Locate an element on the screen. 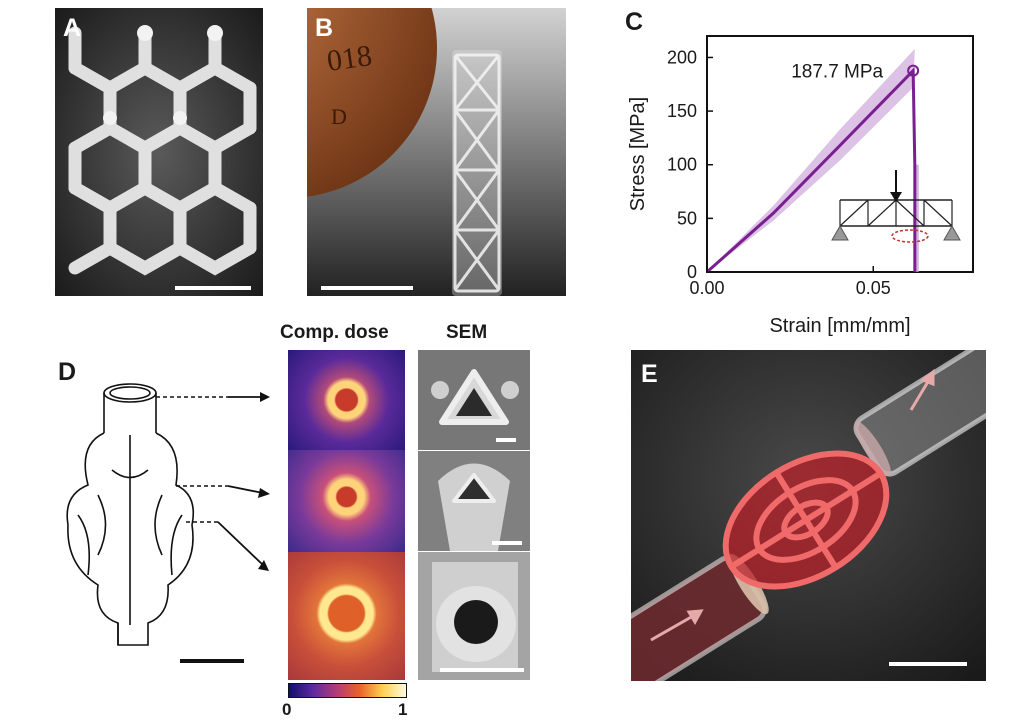 This screenshot has height=726, width=1024. peak-annotation-label: 187.7 MPa is located at coordinates (837, 72).